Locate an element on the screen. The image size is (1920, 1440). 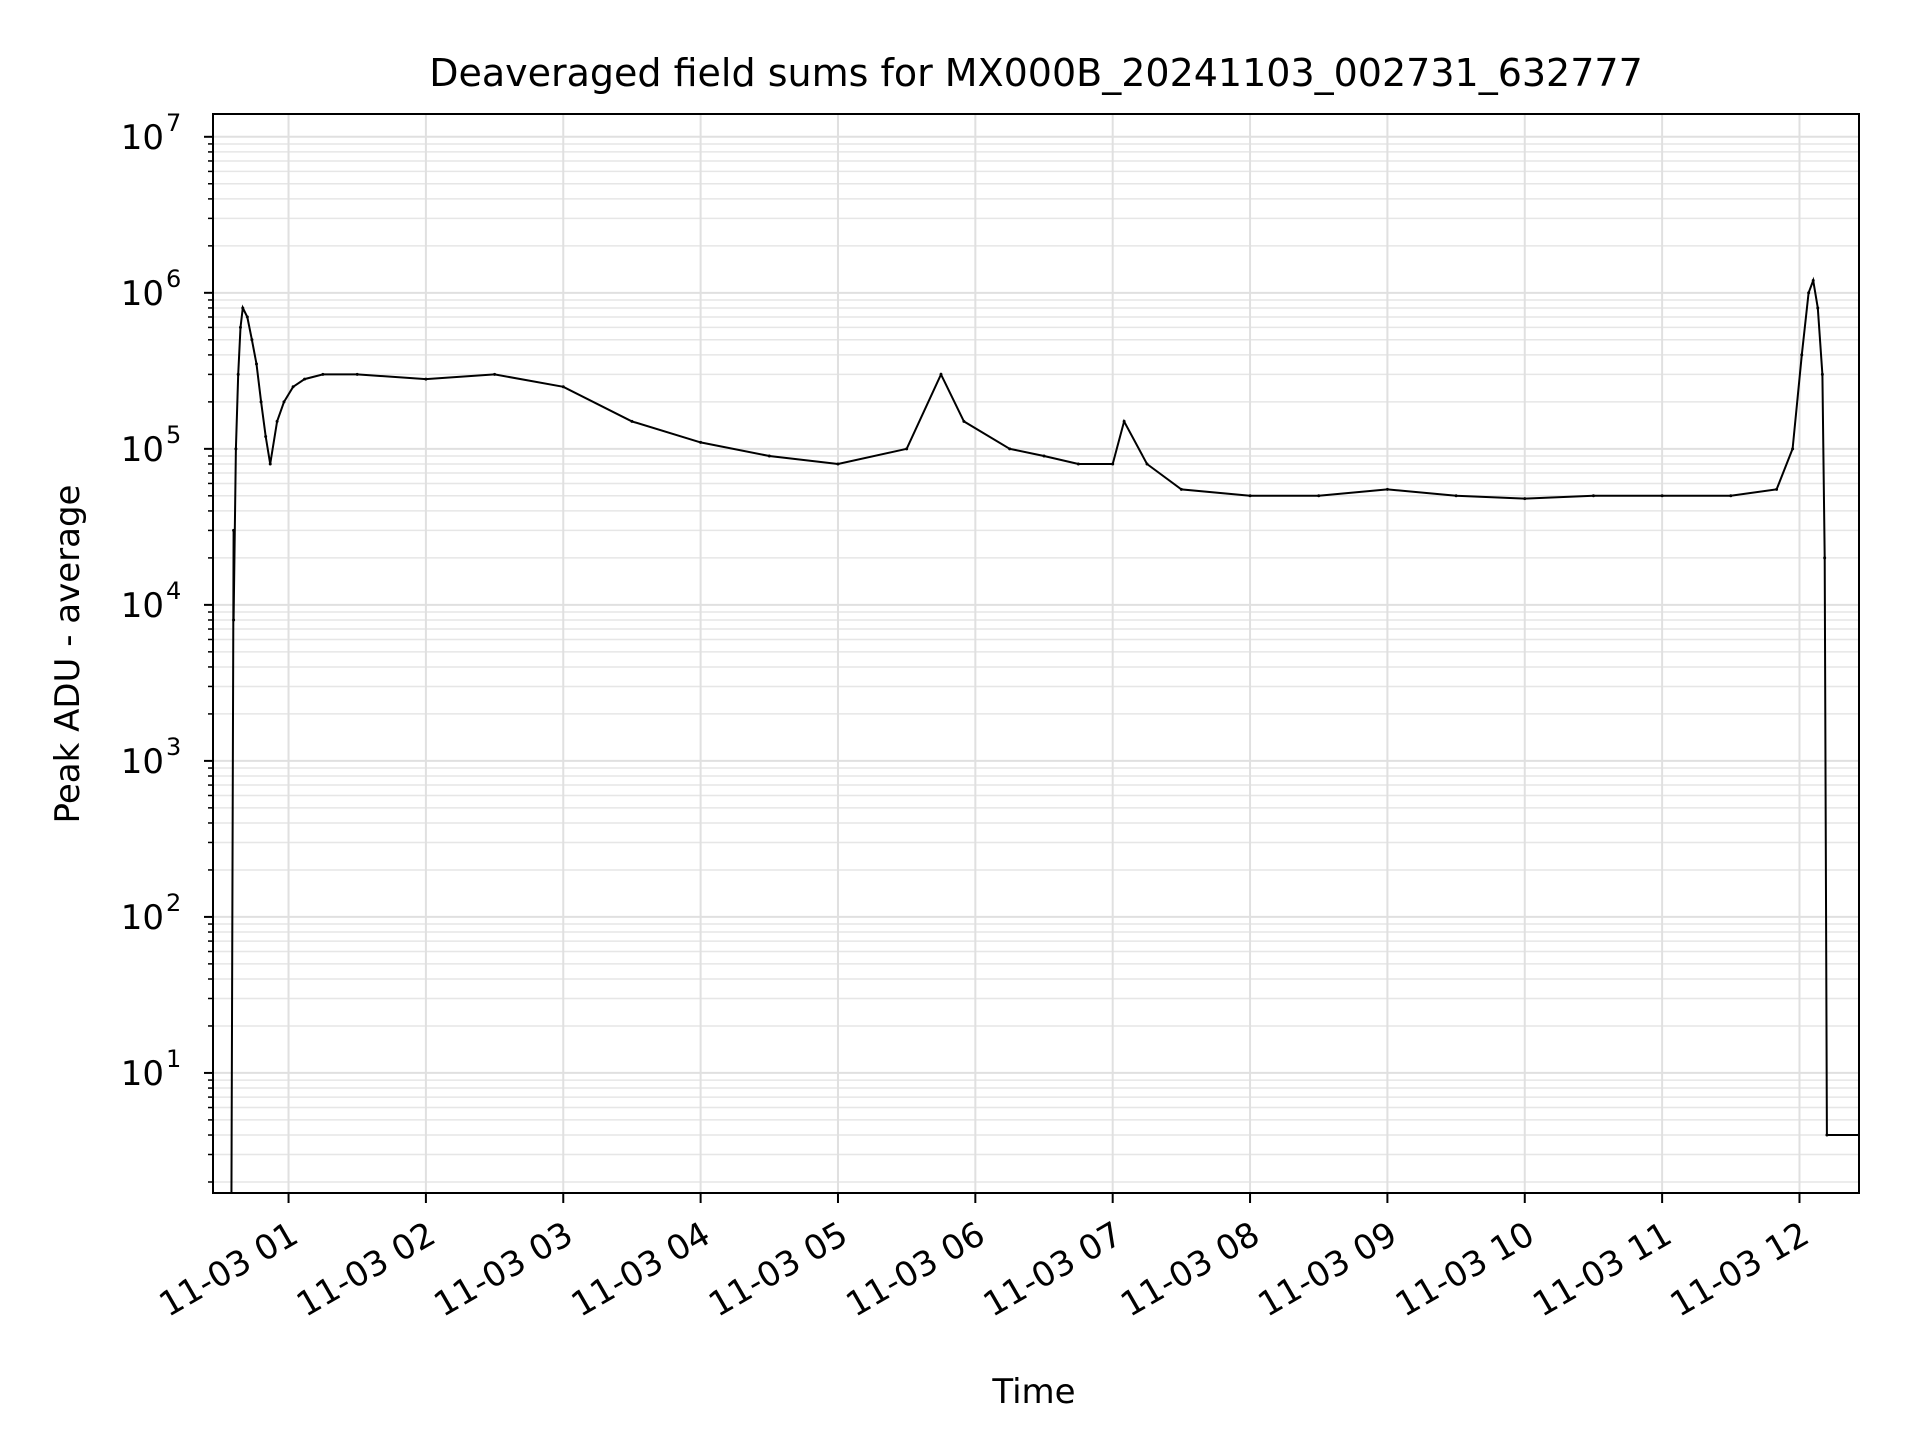
y-tick-exponent: 4 is located at coordinates (173, 591).